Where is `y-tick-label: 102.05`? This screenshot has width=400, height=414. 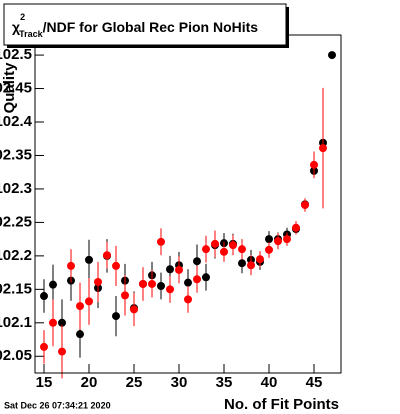 y-tick-label: 102.05 is located at coordinates (16, 355).